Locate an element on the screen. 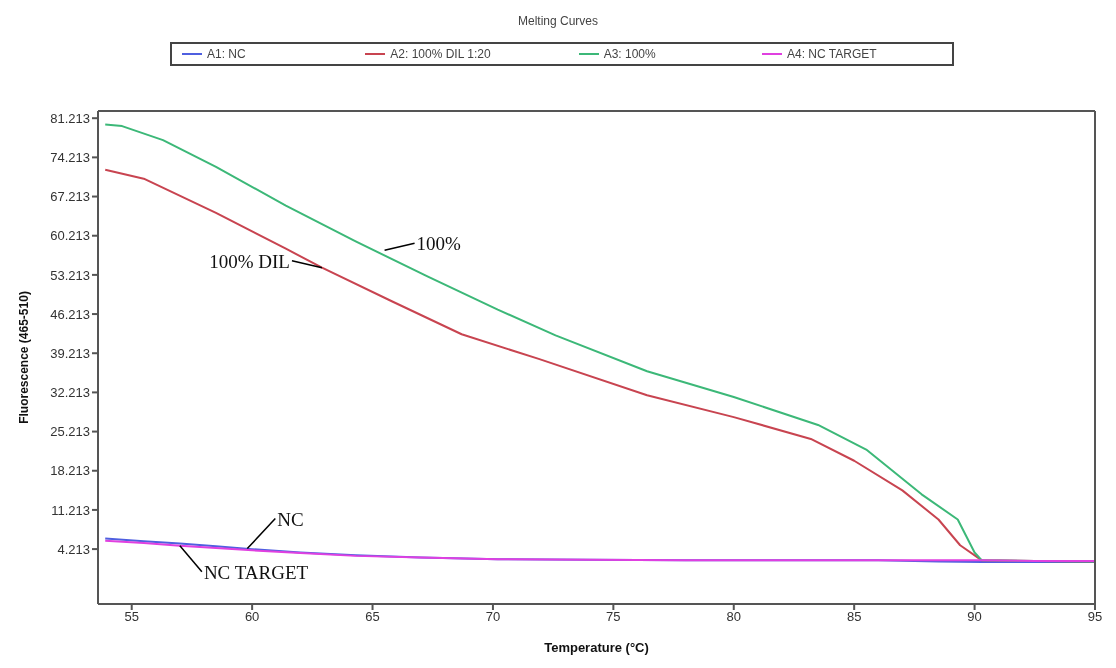  x-tick-label: 55 is located at coordinates (131, 617).